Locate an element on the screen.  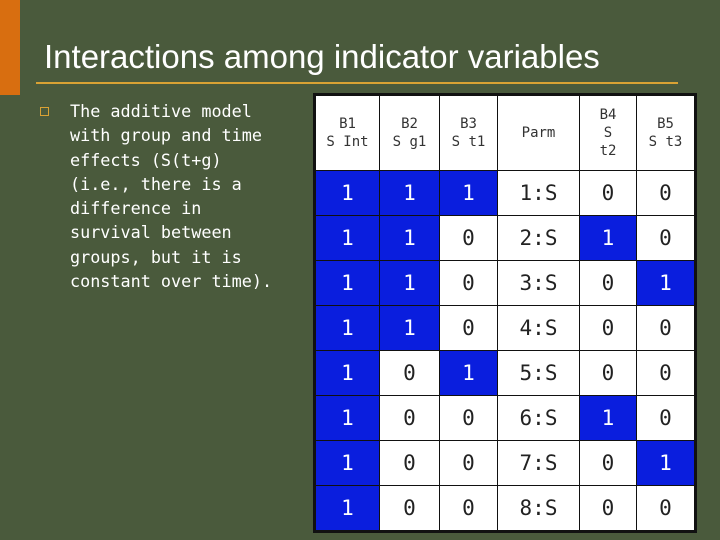
header-label: Parm is located at coordinates (538, 133).